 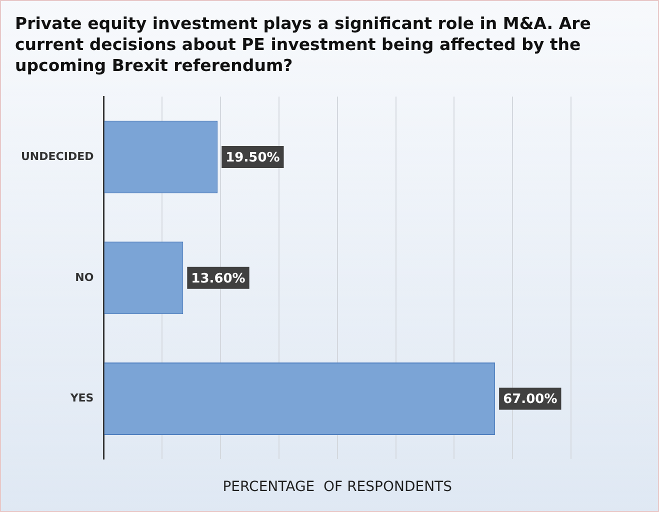 What do you see at coordinates (218, 278) in the screenshot?
I see `data-label: 13.60%` at bounding box center [218, 278].